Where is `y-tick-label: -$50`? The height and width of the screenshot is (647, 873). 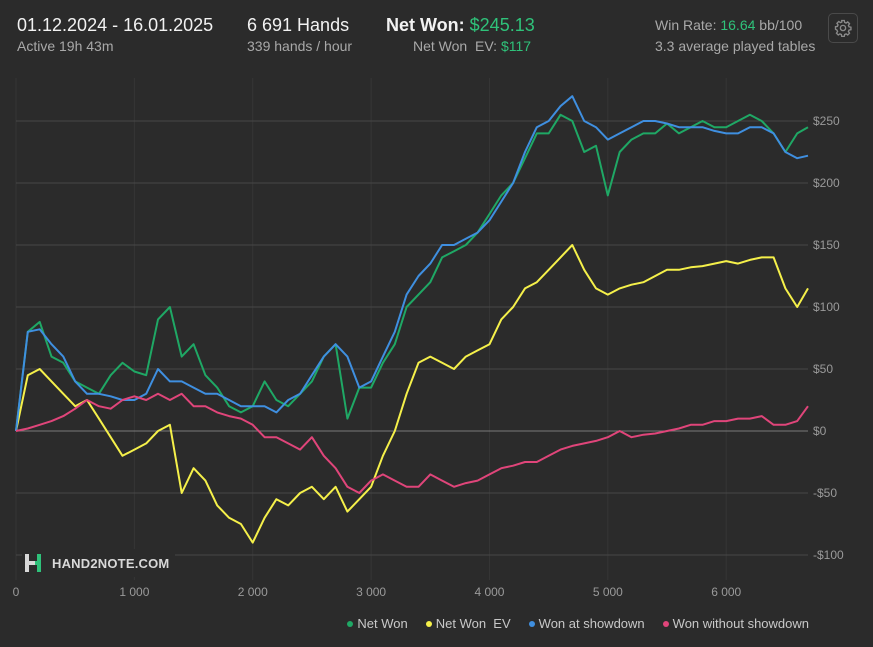
y-tick-label: -$50 is located at coordinates (825, 493).